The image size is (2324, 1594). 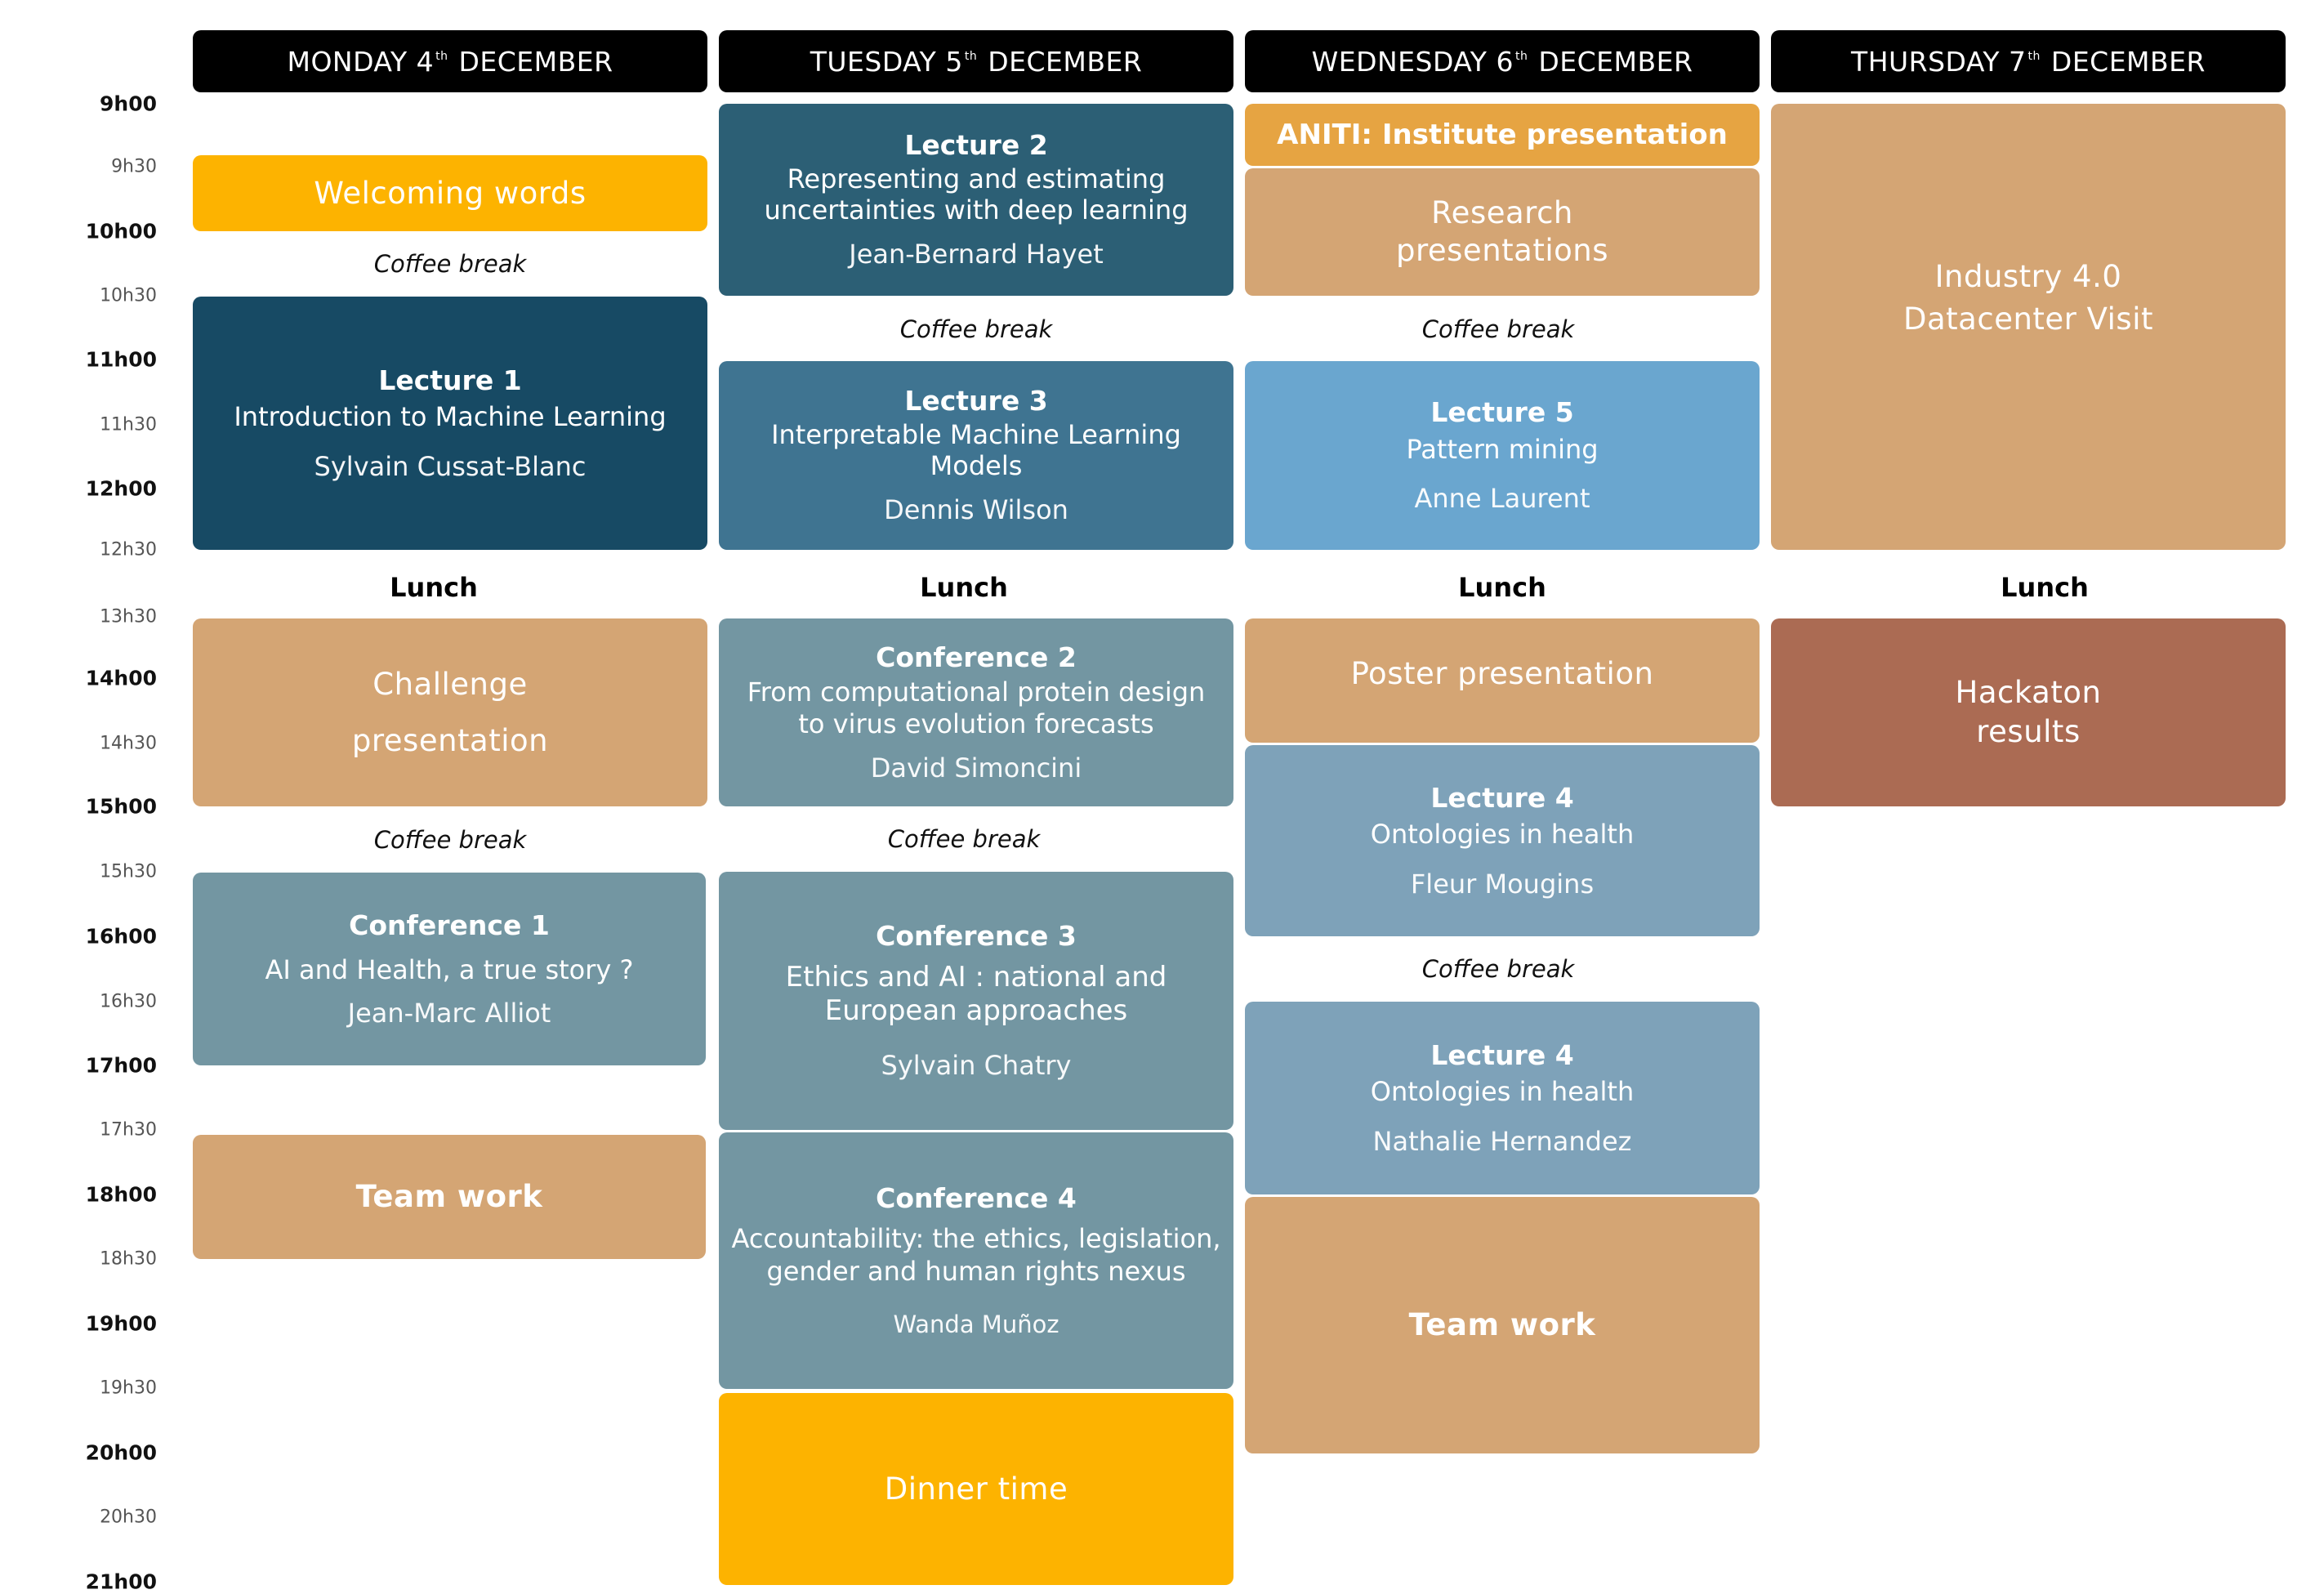 I want to click on poster-presentation-block: Poster presentation, so click(x=1502, y=680).